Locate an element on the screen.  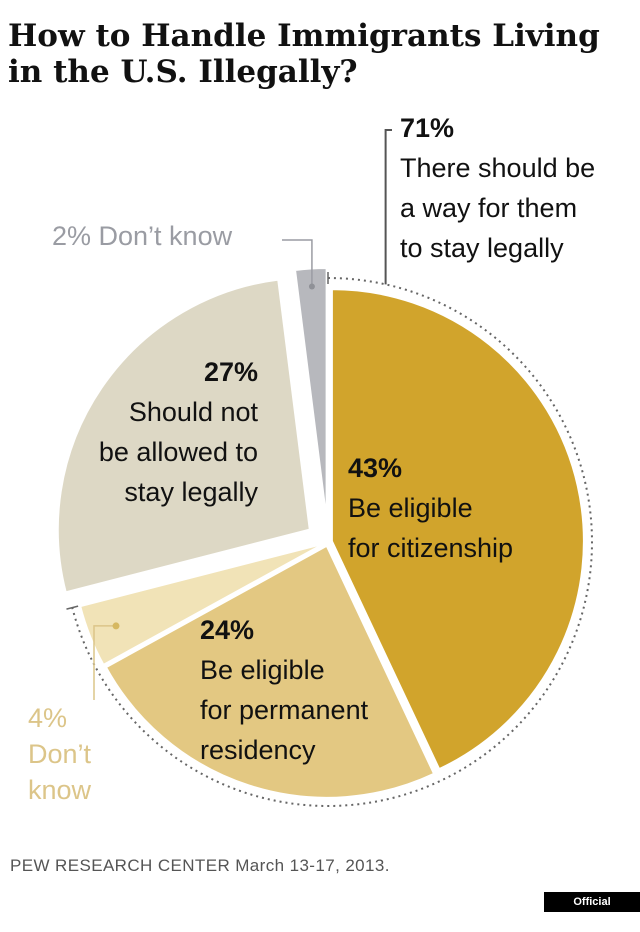
group-71-line-3: to stay legally is located at coordinates (482, 248).